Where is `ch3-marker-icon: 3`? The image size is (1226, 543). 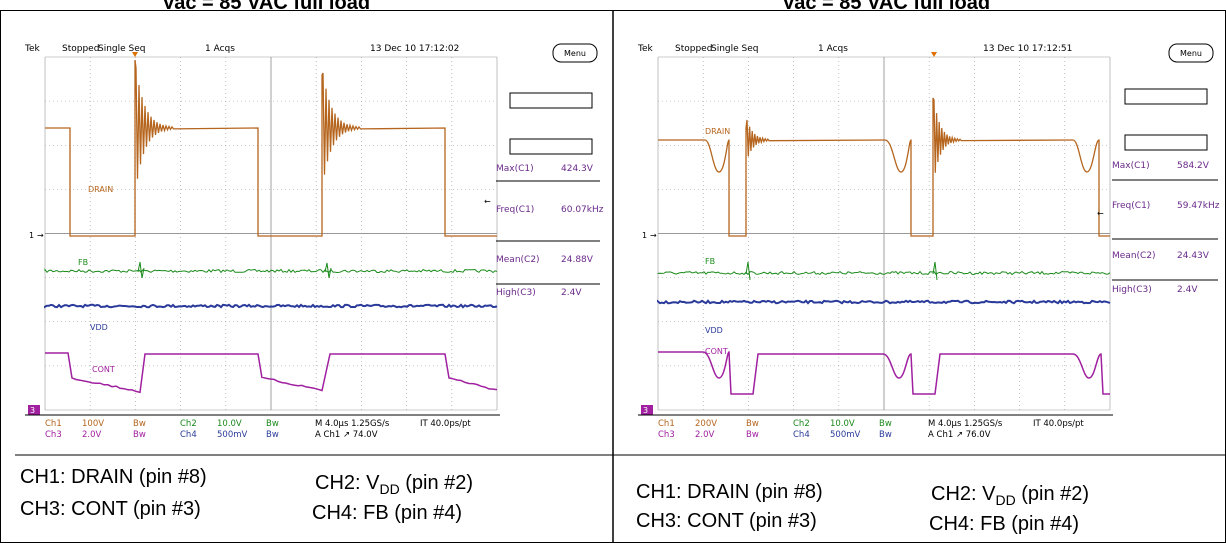
ch3-marker-icon: 3 is located at coordinates (647, 410).